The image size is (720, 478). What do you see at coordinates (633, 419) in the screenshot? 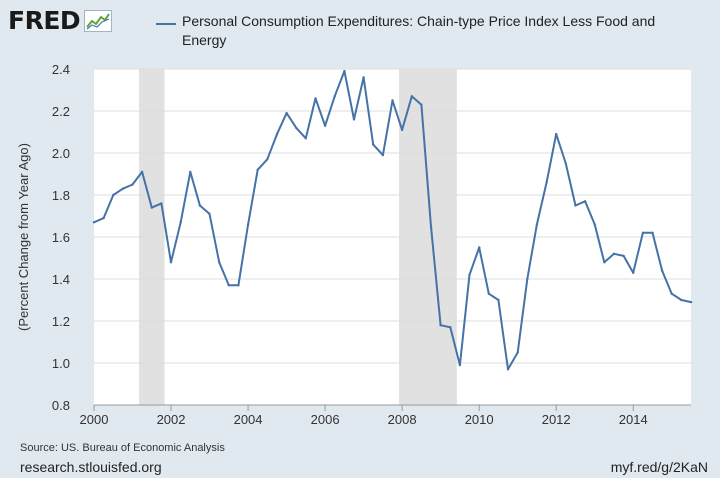
I see `x-tick-label: 2014` at bounding box center [633, 419].